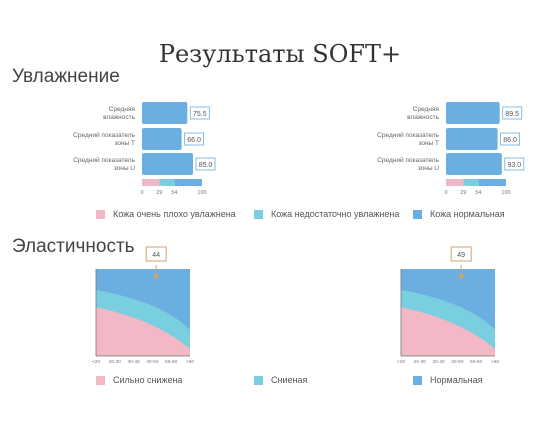 The width and height of the screenshot is (560, 430). Describe the element at coordinates (289, 380) in the screenshot. I see `legend-label: Сниеная` at that location.